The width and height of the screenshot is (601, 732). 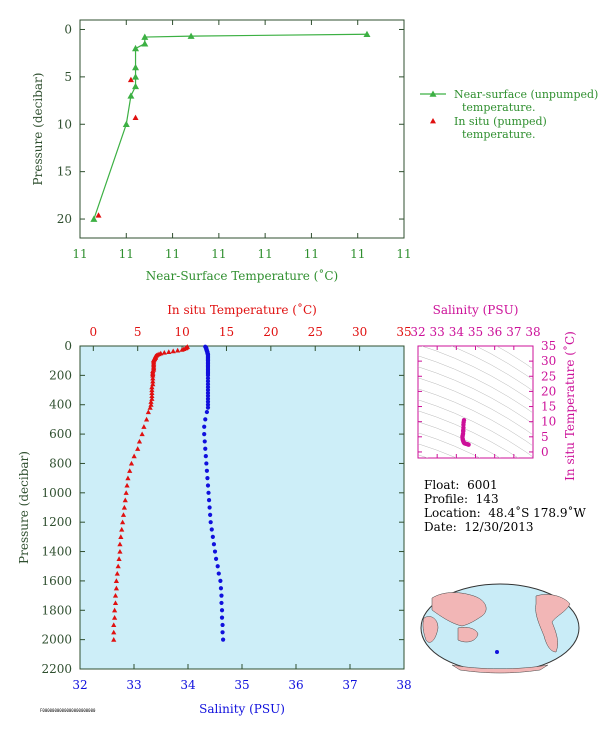 What do you see at coordinates (181, 332) in the screenshot?
I see `temp-tick-label: 10` at bounding box center [181, 332].